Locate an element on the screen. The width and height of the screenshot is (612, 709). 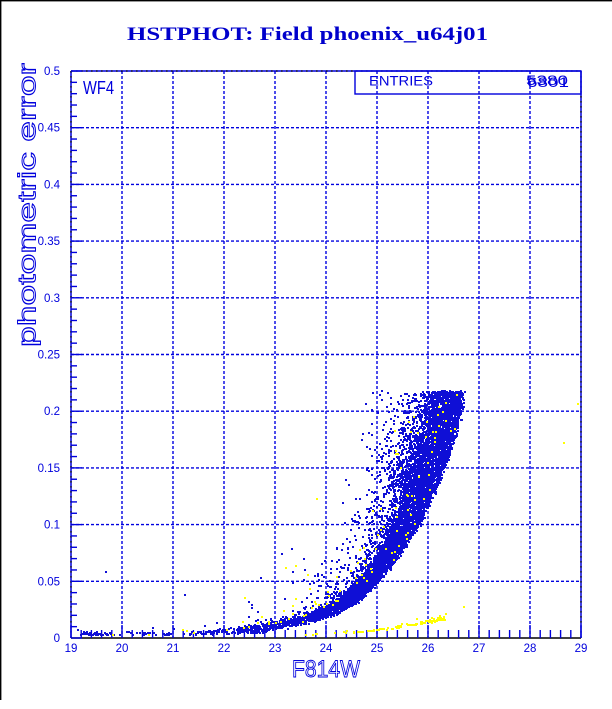
svg-text: 19 is located at coordinates (71, 649).